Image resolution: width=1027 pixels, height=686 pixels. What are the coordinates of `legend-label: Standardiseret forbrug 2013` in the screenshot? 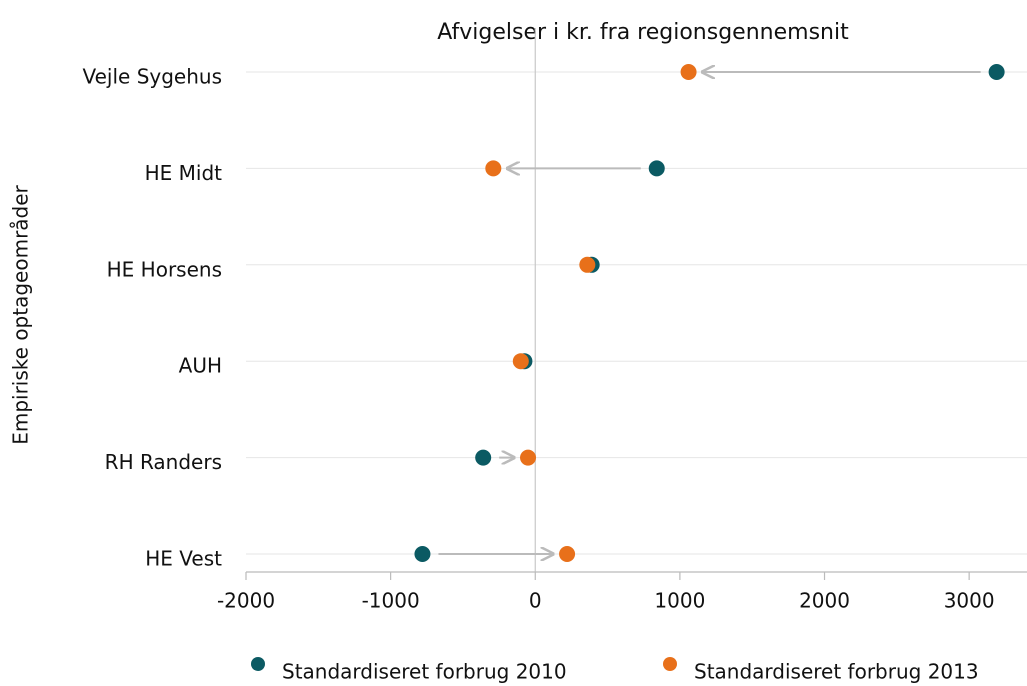 It's located at (836, 672).